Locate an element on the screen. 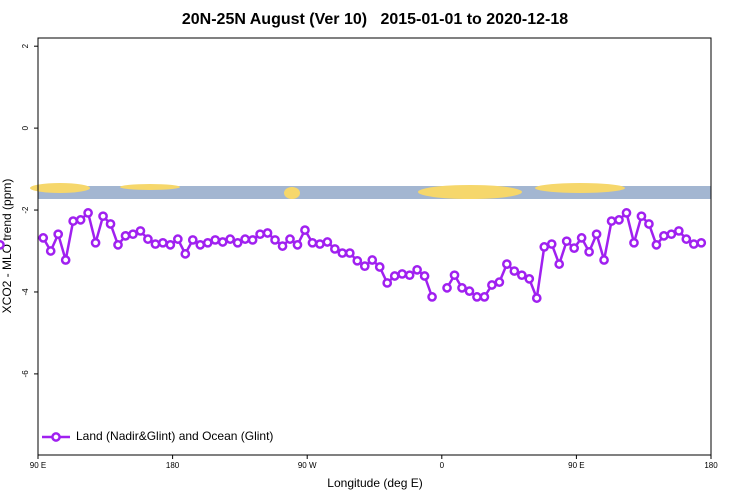 This screenshot has width=750, height=500. legend: Land (Nadir&Glint) and Ocean (Glint) is located at coordinates (157, 436).